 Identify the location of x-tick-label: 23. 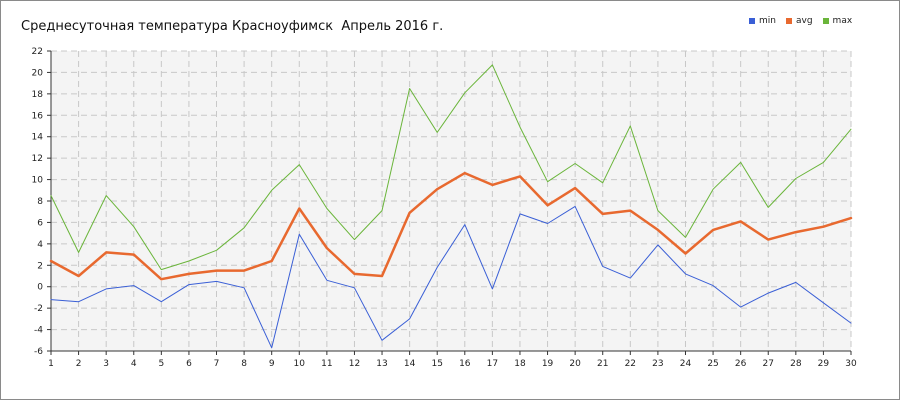
(657, 364).